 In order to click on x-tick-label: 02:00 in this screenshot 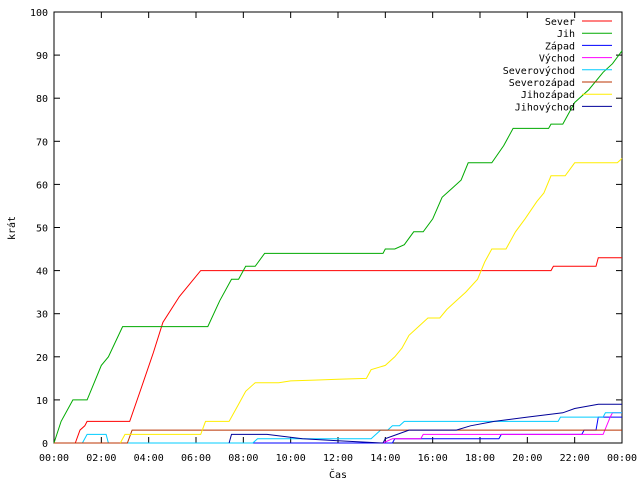, I will do `click(101, 458)`.